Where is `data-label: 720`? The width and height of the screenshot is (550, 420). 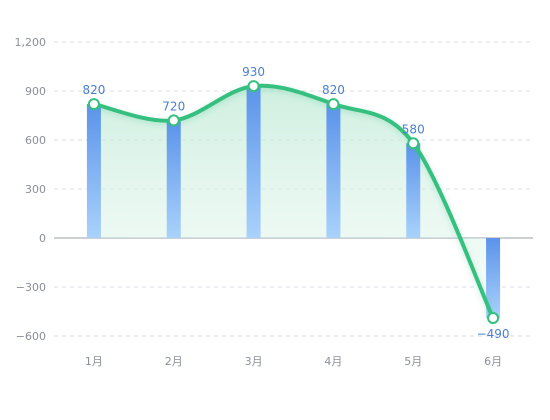
data-label: 720 is located at coordinates (173, 106).